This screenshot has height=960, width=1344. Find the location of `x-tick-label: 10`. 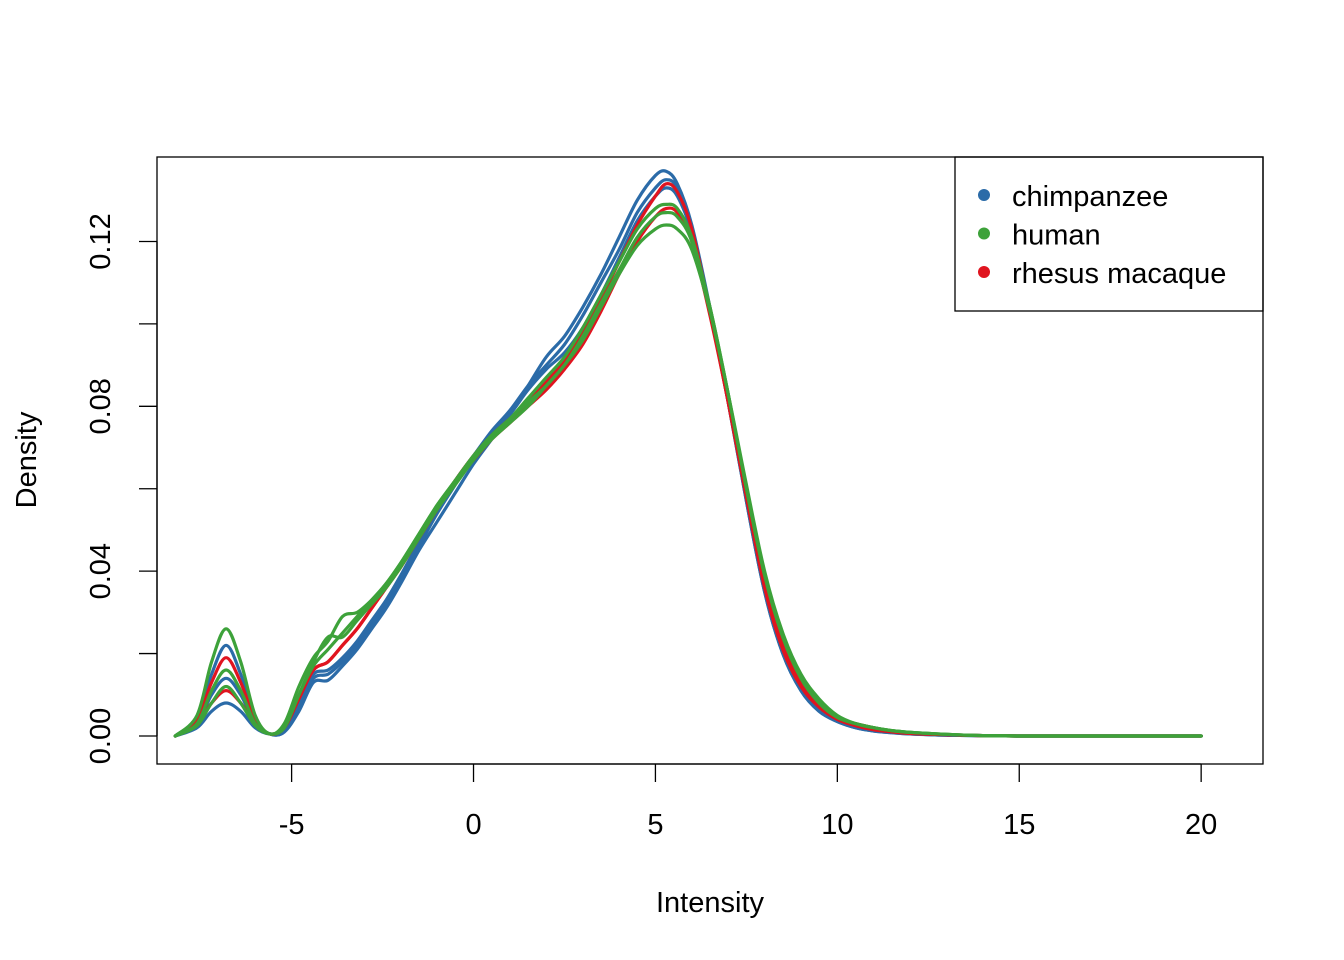

x-tick-label: 10 is located at coordinates (837, 825).